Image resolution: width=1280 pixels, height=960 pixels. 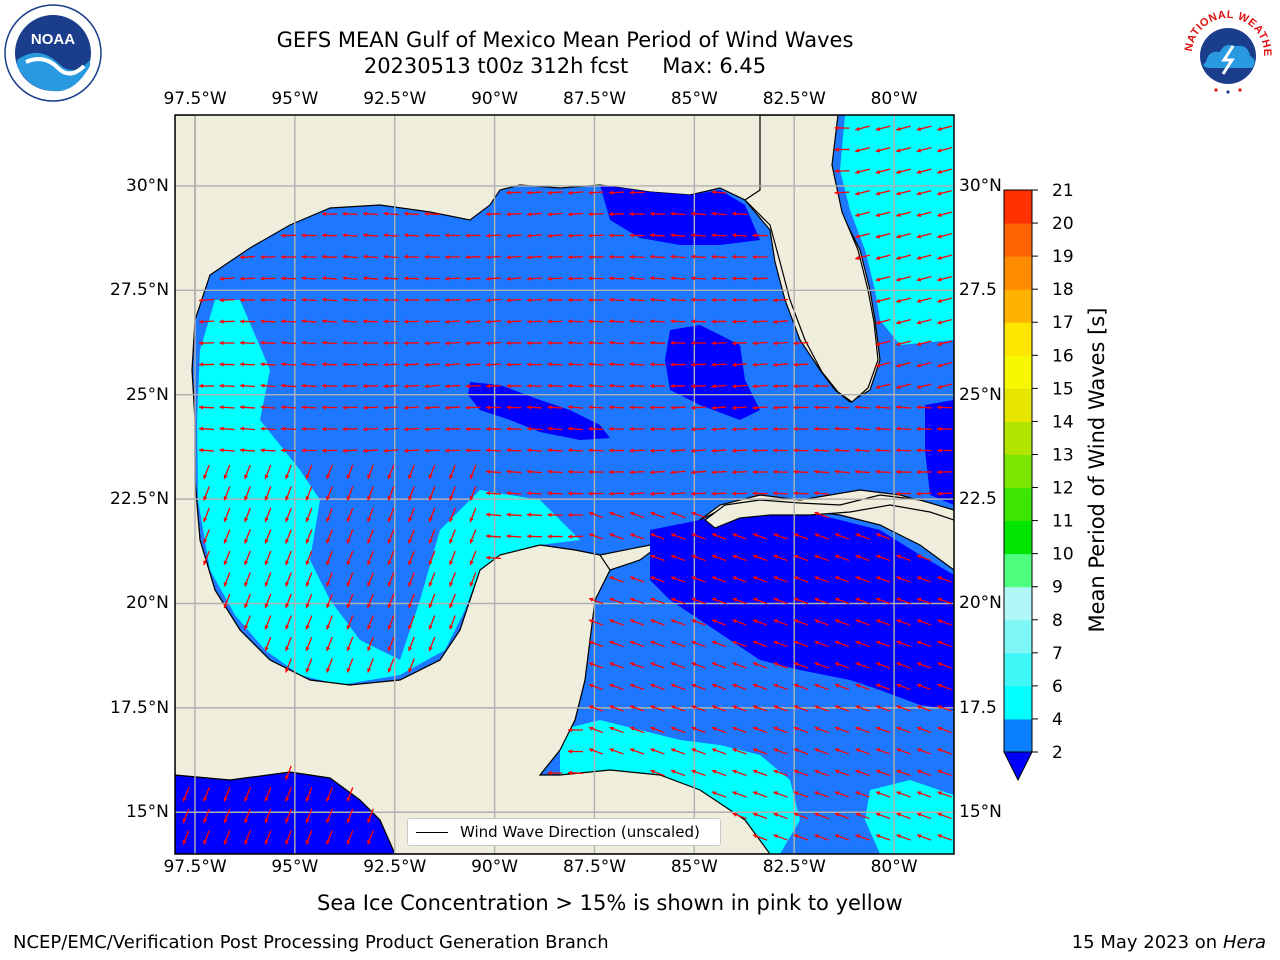 I want to click on colorbar: 2 4 6 7 8 9 10 11 12 13 14 15 16 17 18 19 20 21, so click(x=1038, y=481).